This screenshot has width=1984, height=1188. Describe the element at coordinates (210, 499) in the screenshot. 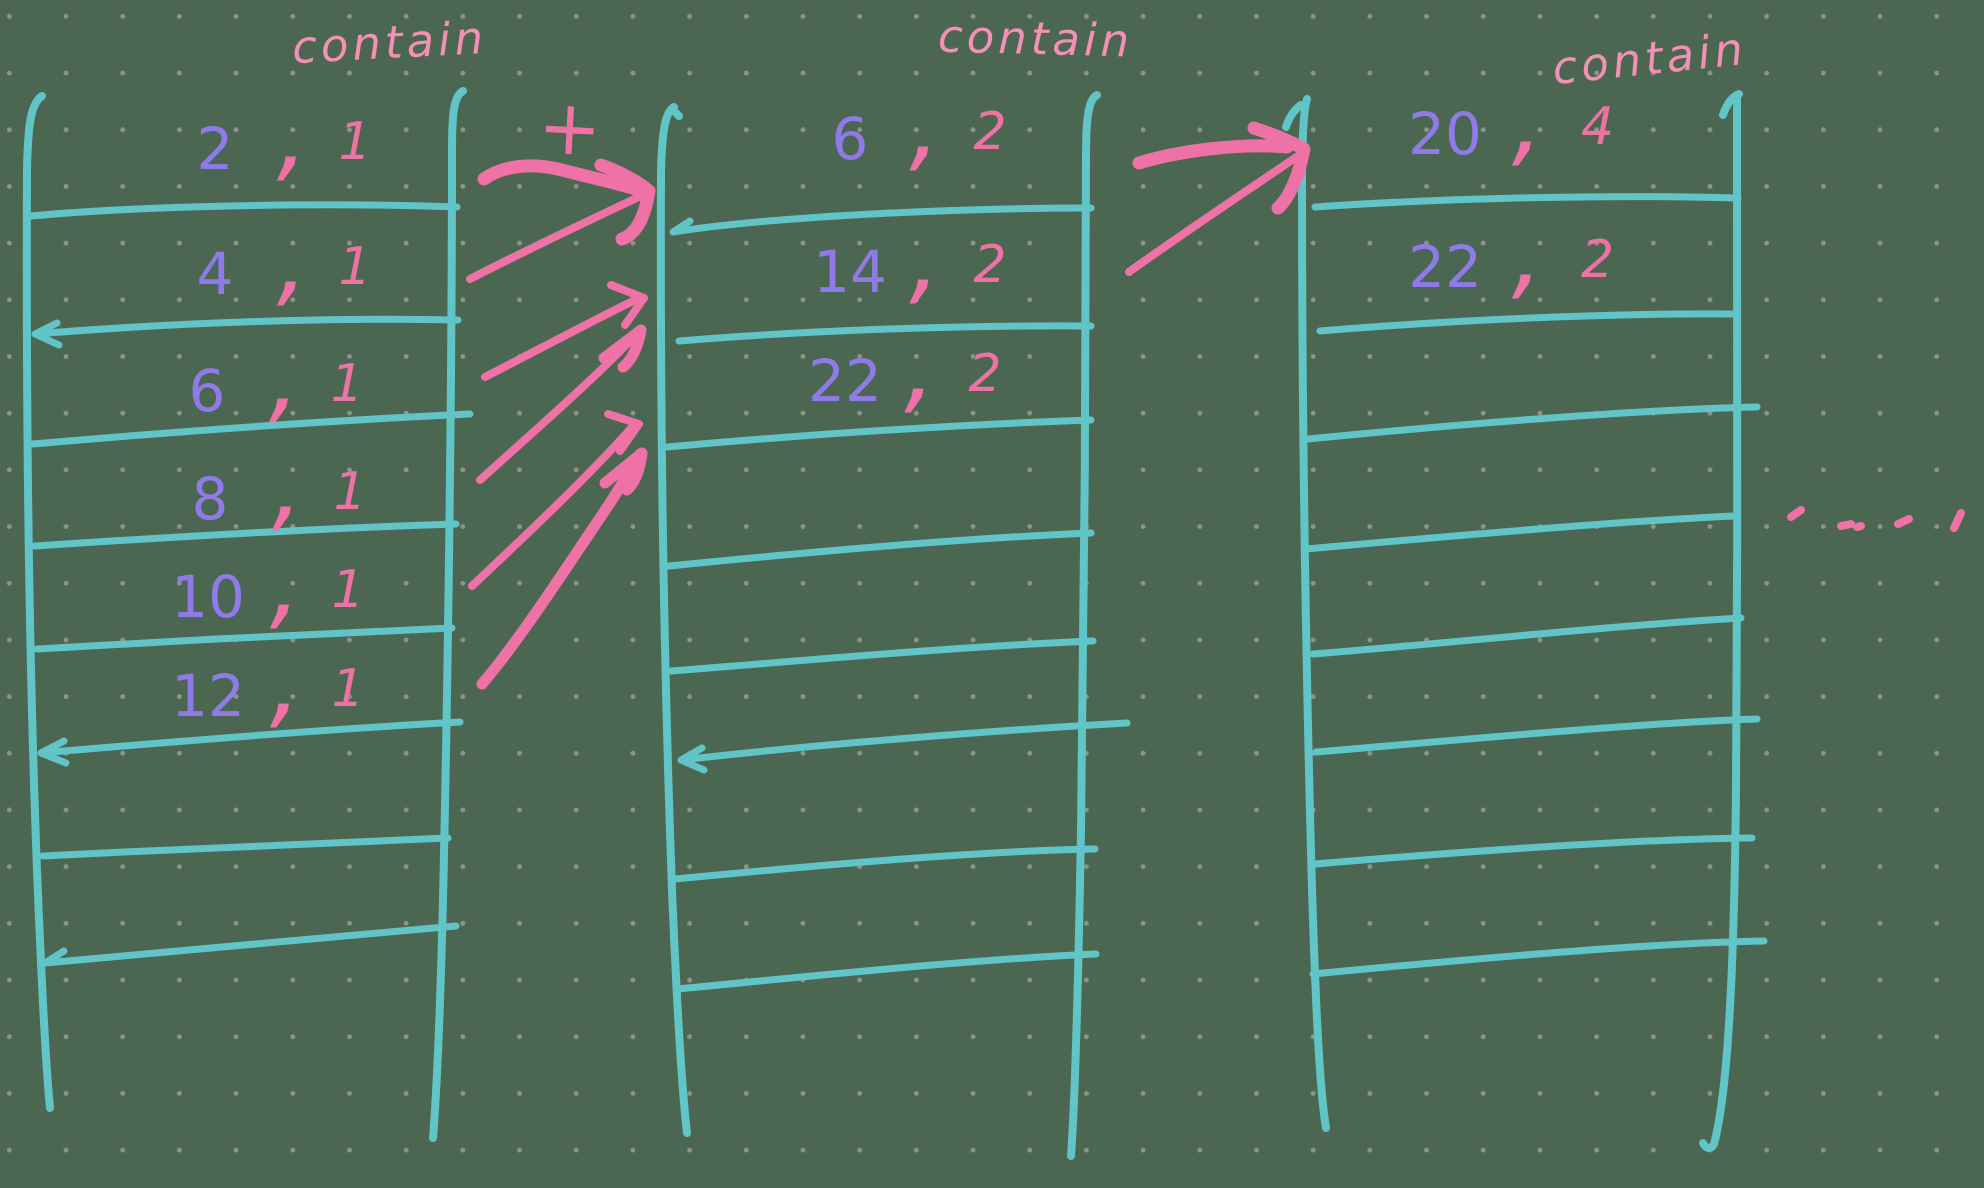

I see `row-key: 8` at that location.